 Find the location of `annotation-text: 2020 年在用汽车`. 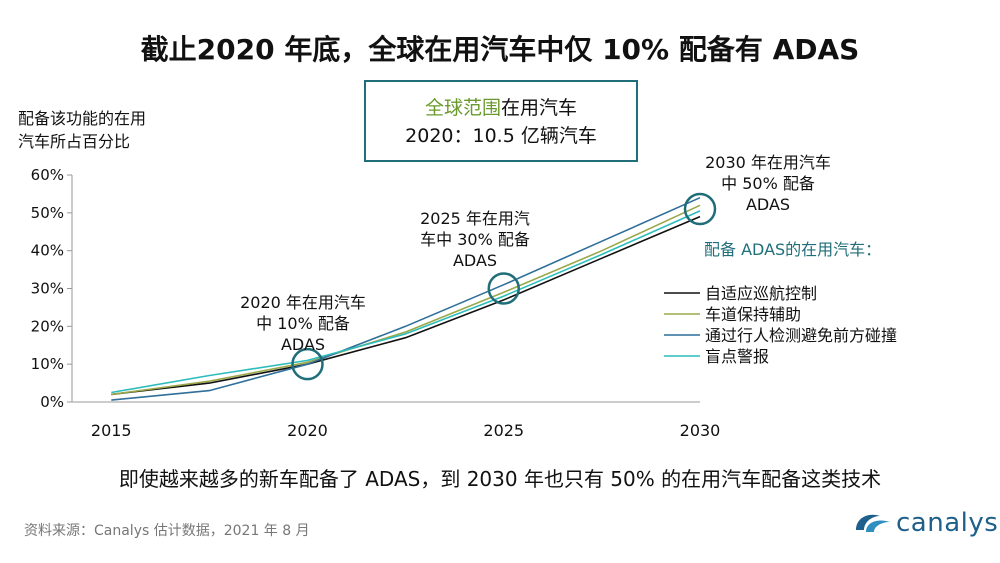

annotation-text: 2020 年在用汽车 is located at coordinates (303, 302).